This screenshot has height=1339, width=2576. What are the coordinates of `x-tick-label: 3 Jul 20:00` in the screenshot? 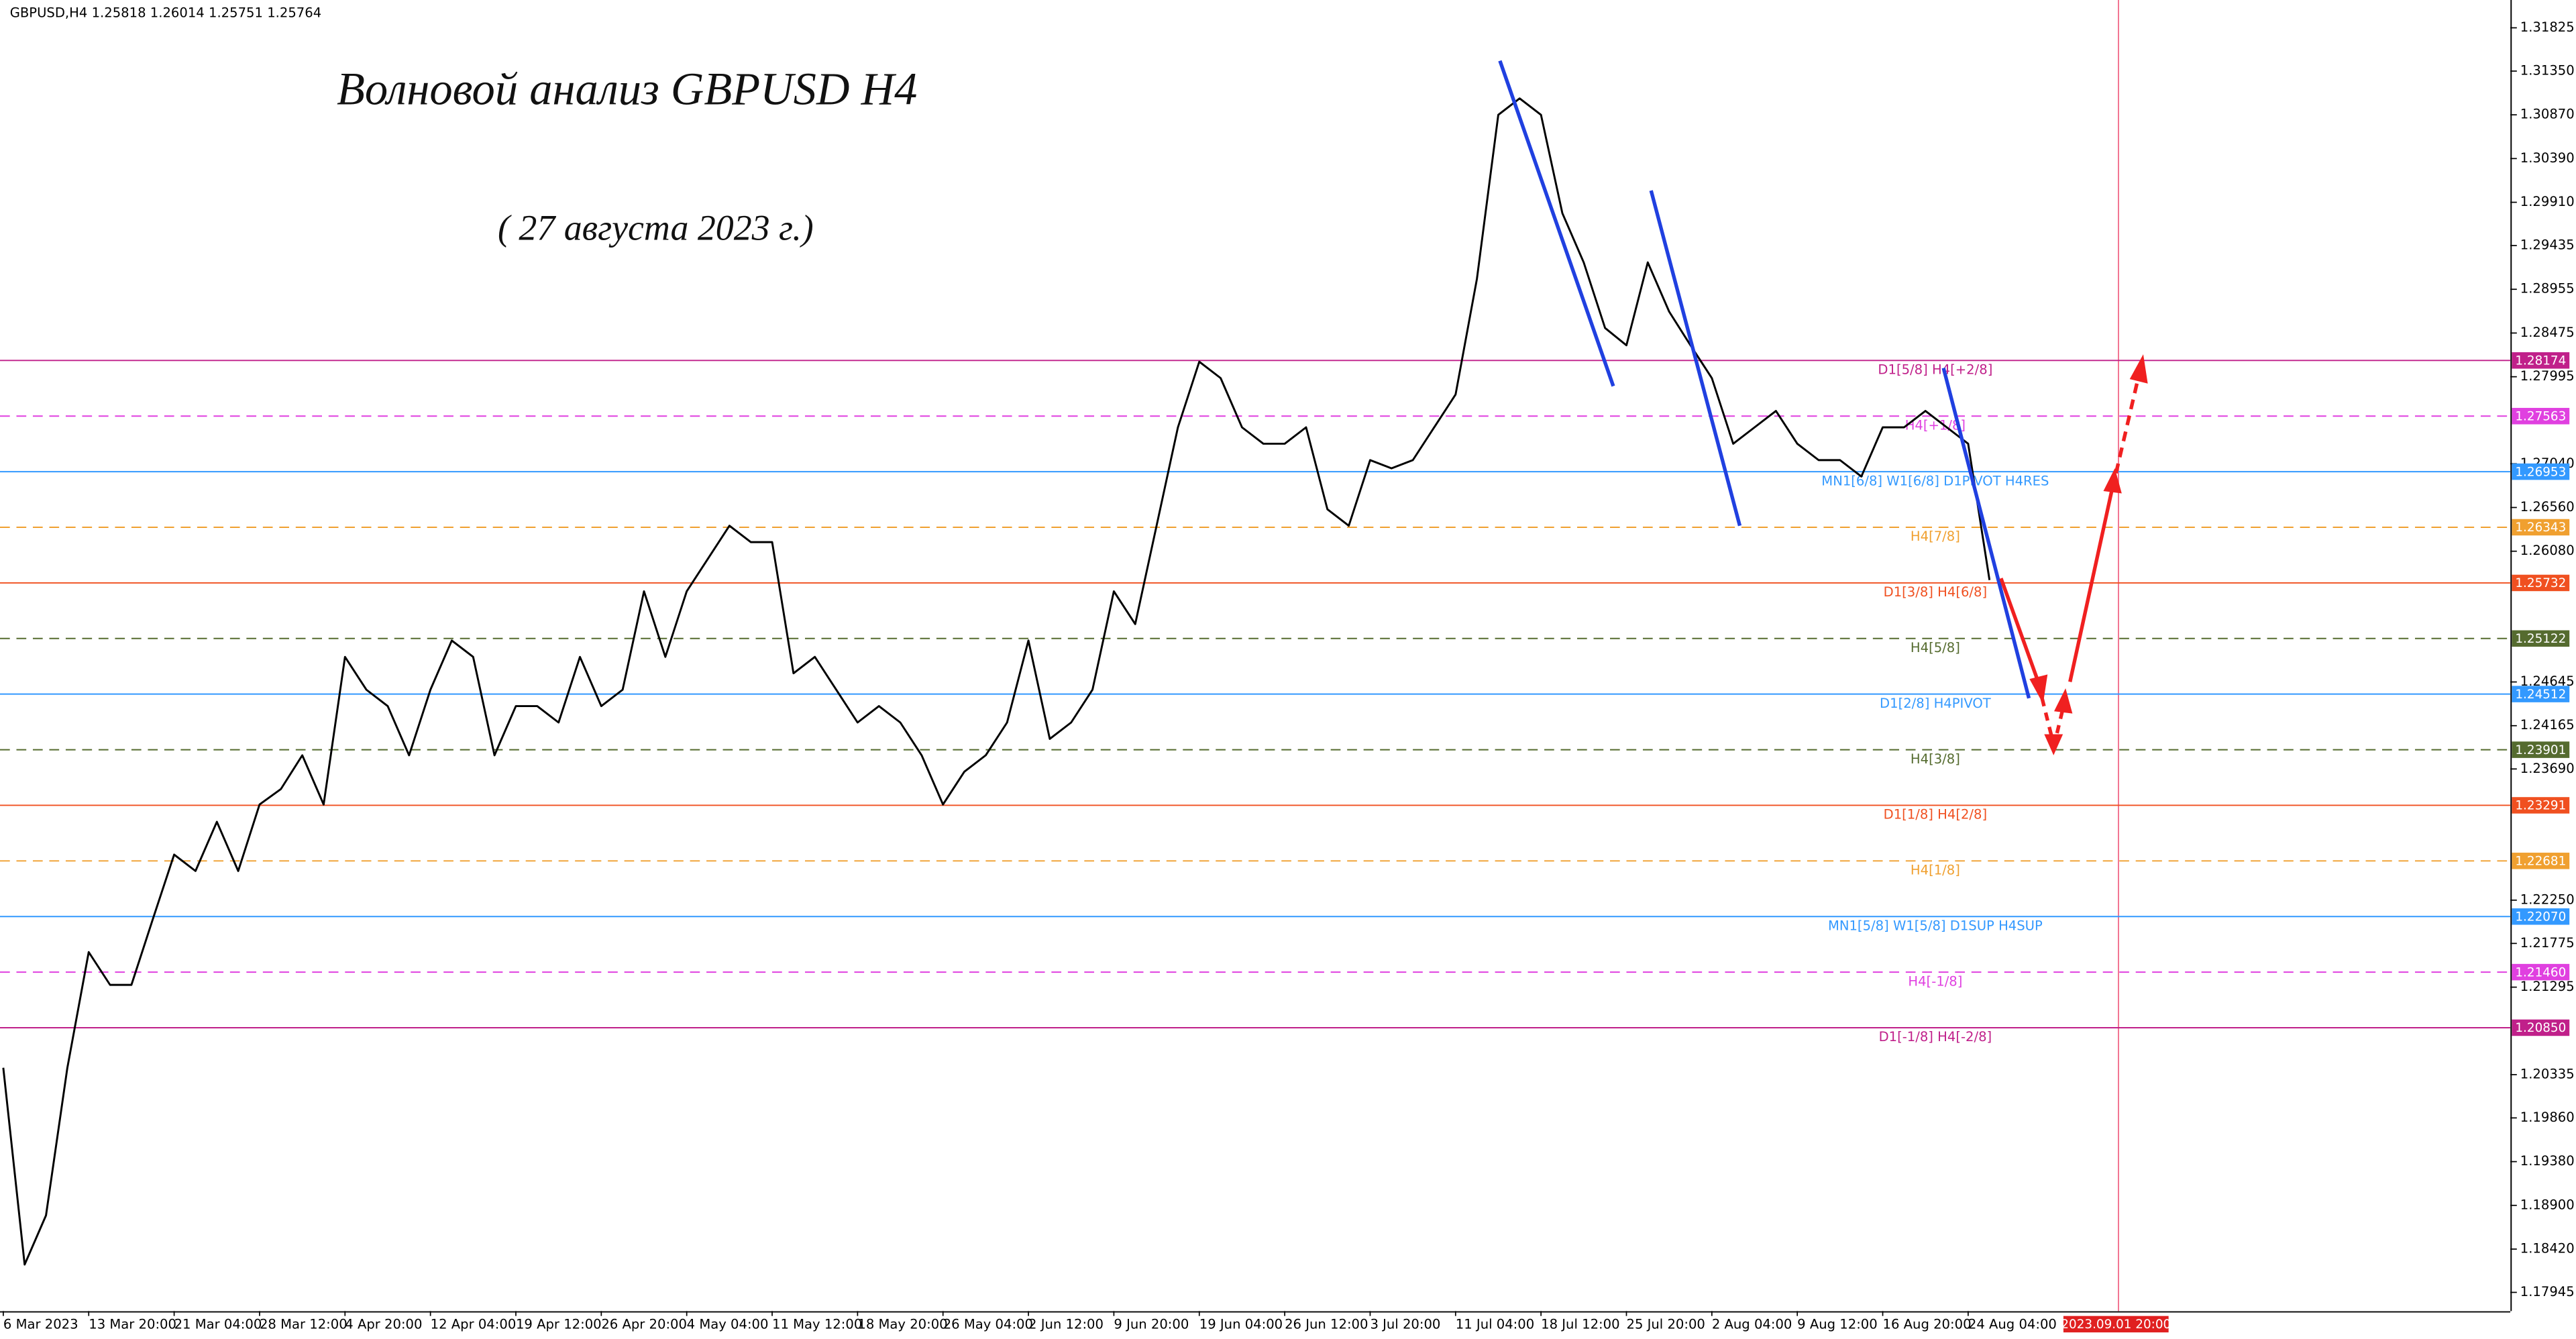 It's located at (1405, 1324).